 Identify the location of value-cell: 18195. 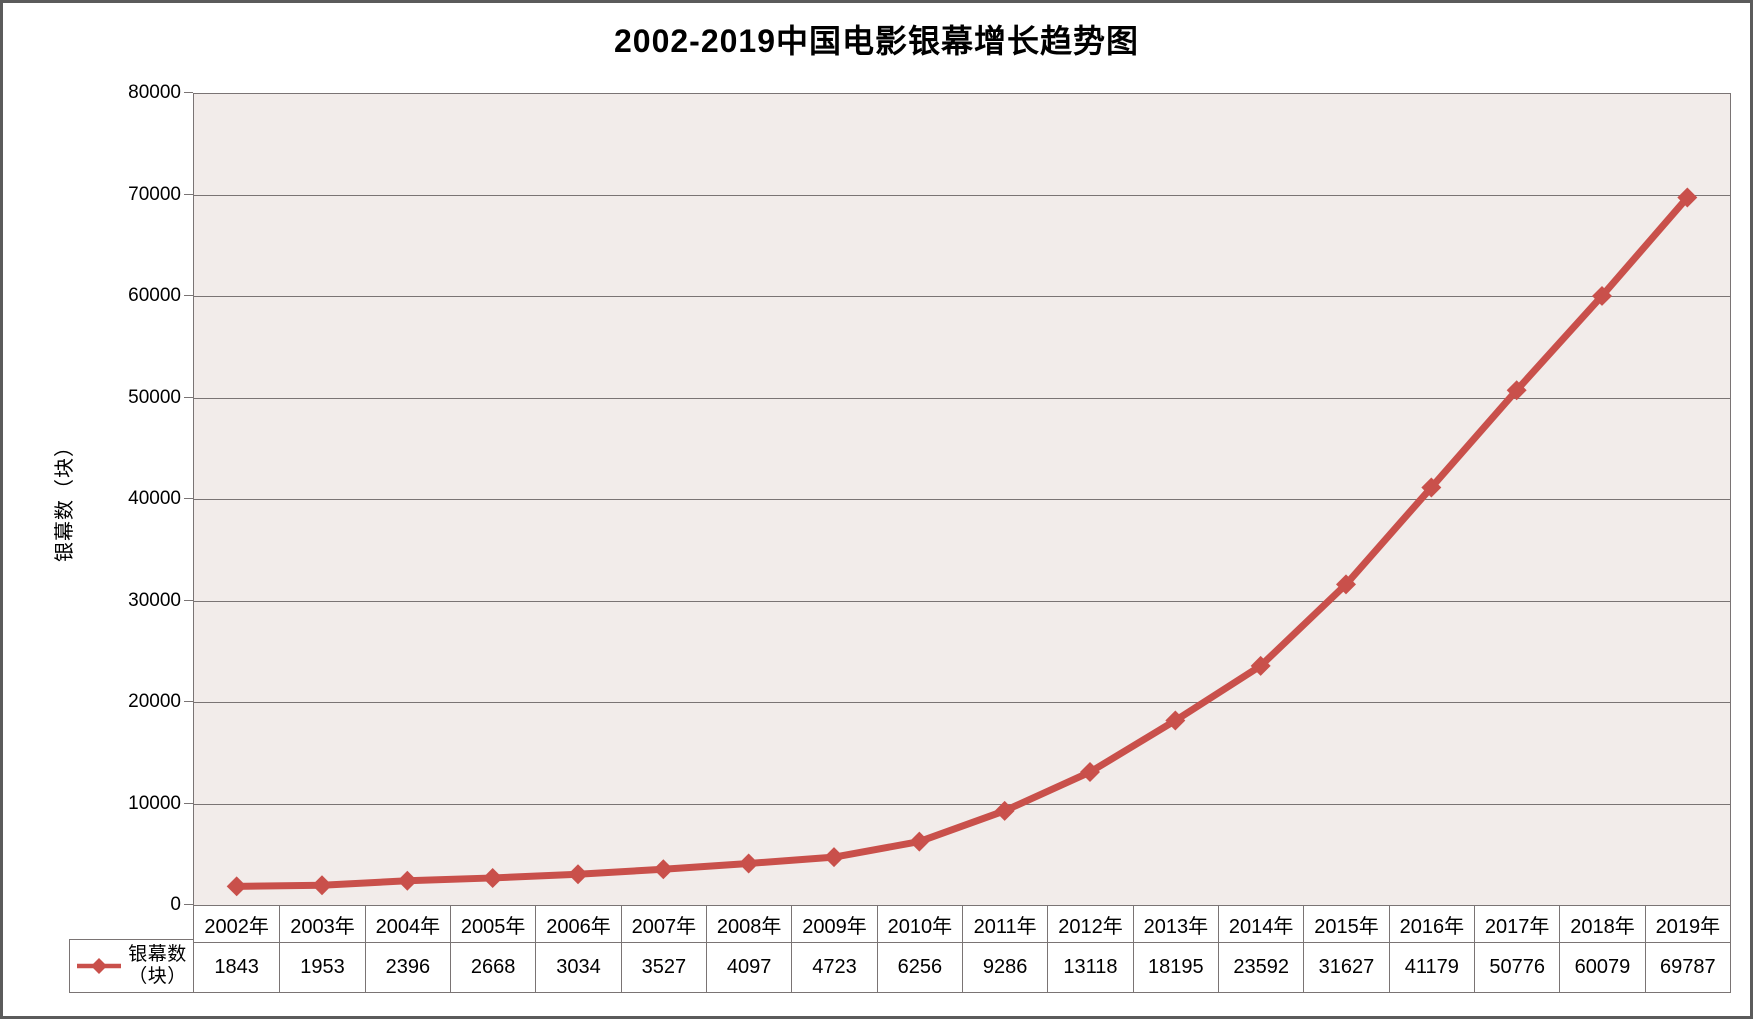
(1175, 967).